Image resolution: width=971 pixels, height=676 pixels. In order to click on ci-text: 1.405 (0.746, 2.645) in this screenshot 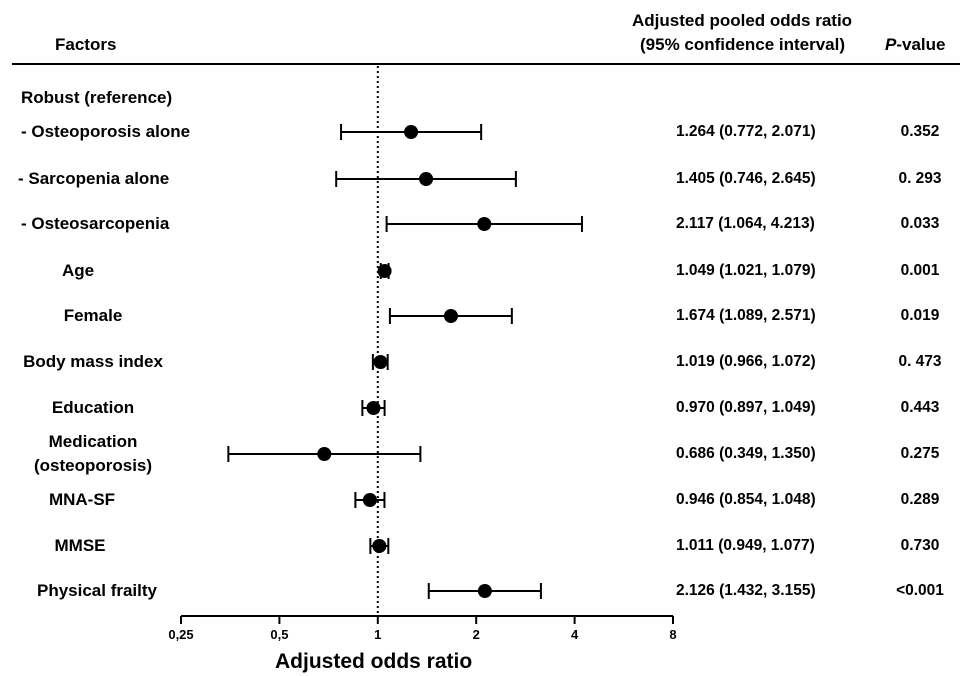, I will do `click(746, 178)`.